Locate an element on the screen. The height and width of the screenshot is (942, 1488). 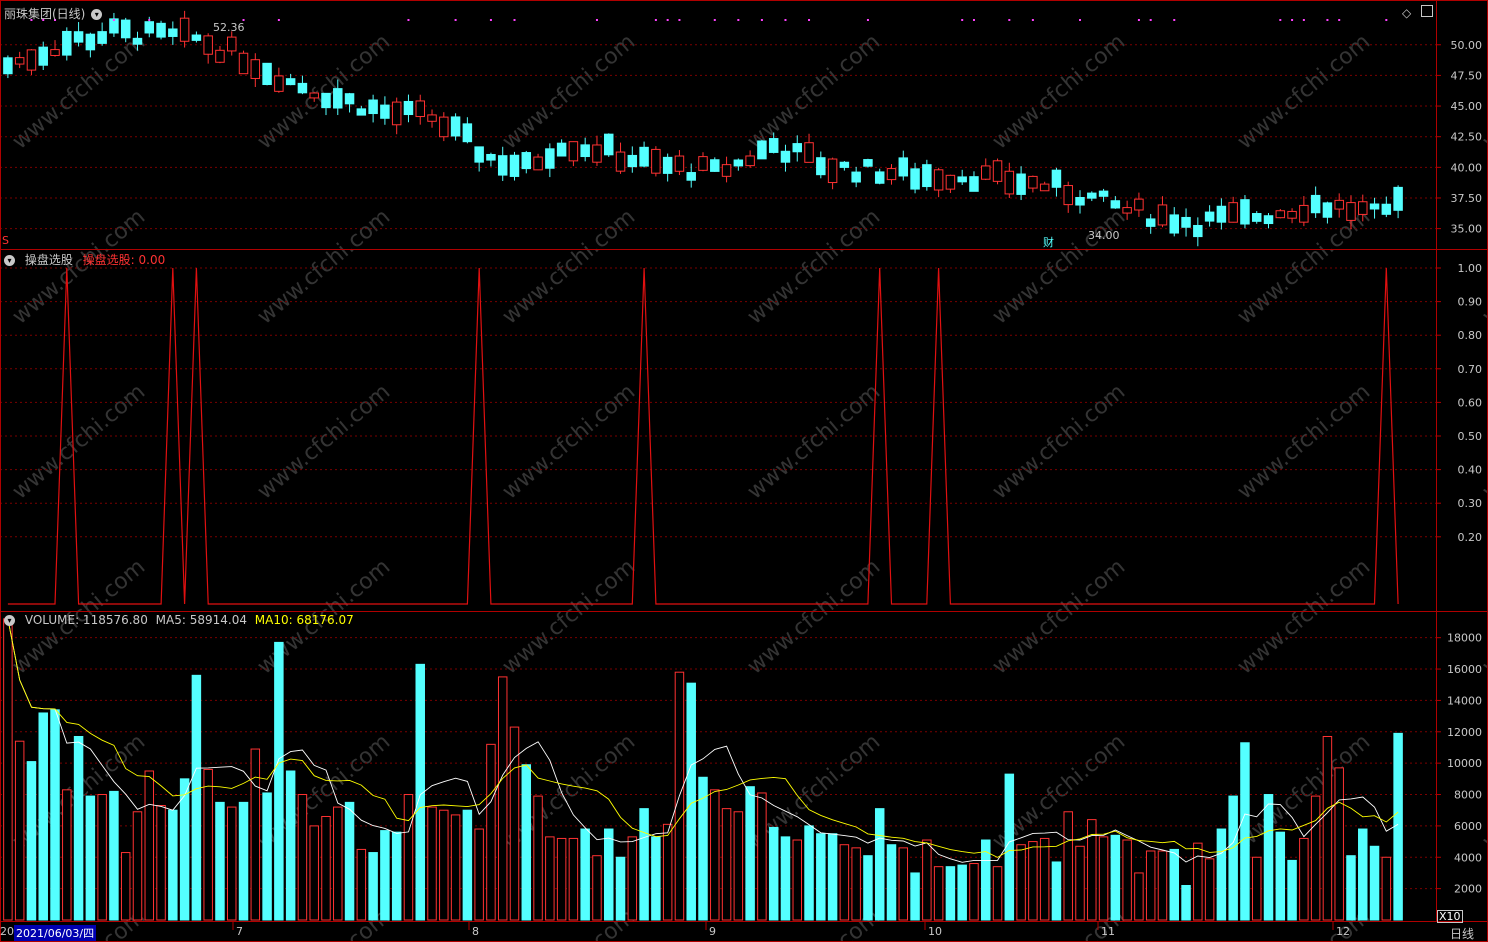
date-prefix: 20 is located at coordinates (7, 931).